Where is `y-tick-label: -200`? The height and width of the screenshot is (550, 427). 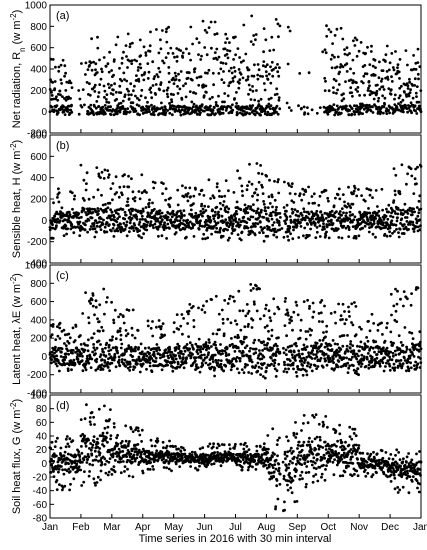
y-tick-label: -200 is located at coordinates (37, 375).